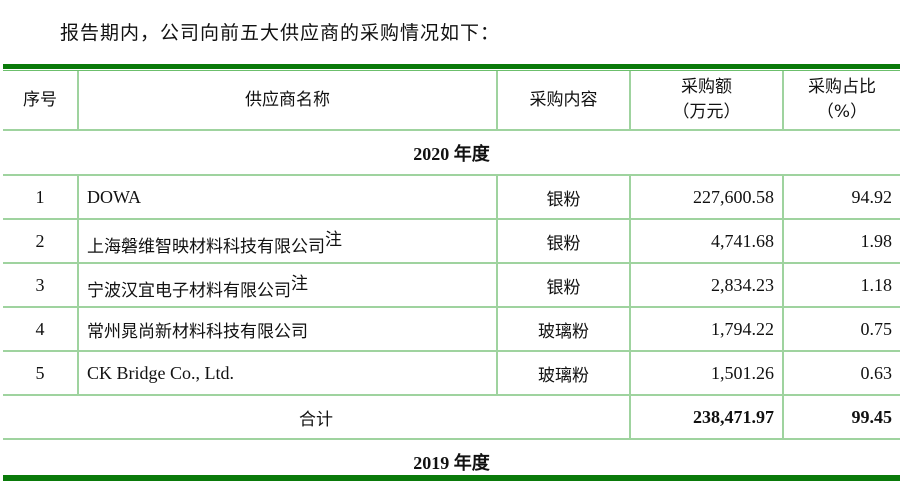 Image resolution: width=900 pixels, height=489 pixels. Describe the element at coordinates (287, 197) in the screenshot. I see `cell-name: DOWA` at that location.